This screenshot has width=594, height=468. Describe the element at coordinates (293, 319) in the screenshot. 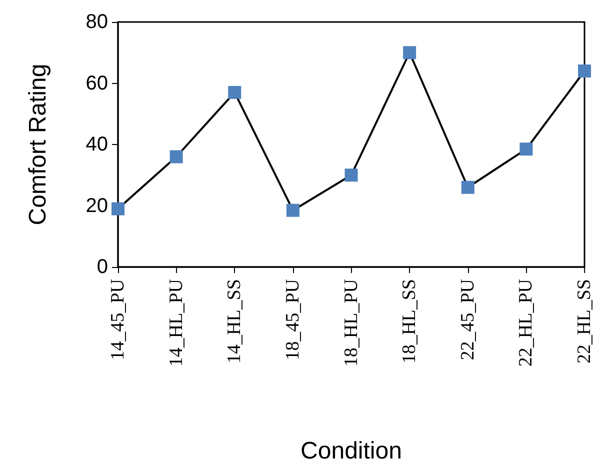

I see `x-tick-label: 18_45_PU` at that location.